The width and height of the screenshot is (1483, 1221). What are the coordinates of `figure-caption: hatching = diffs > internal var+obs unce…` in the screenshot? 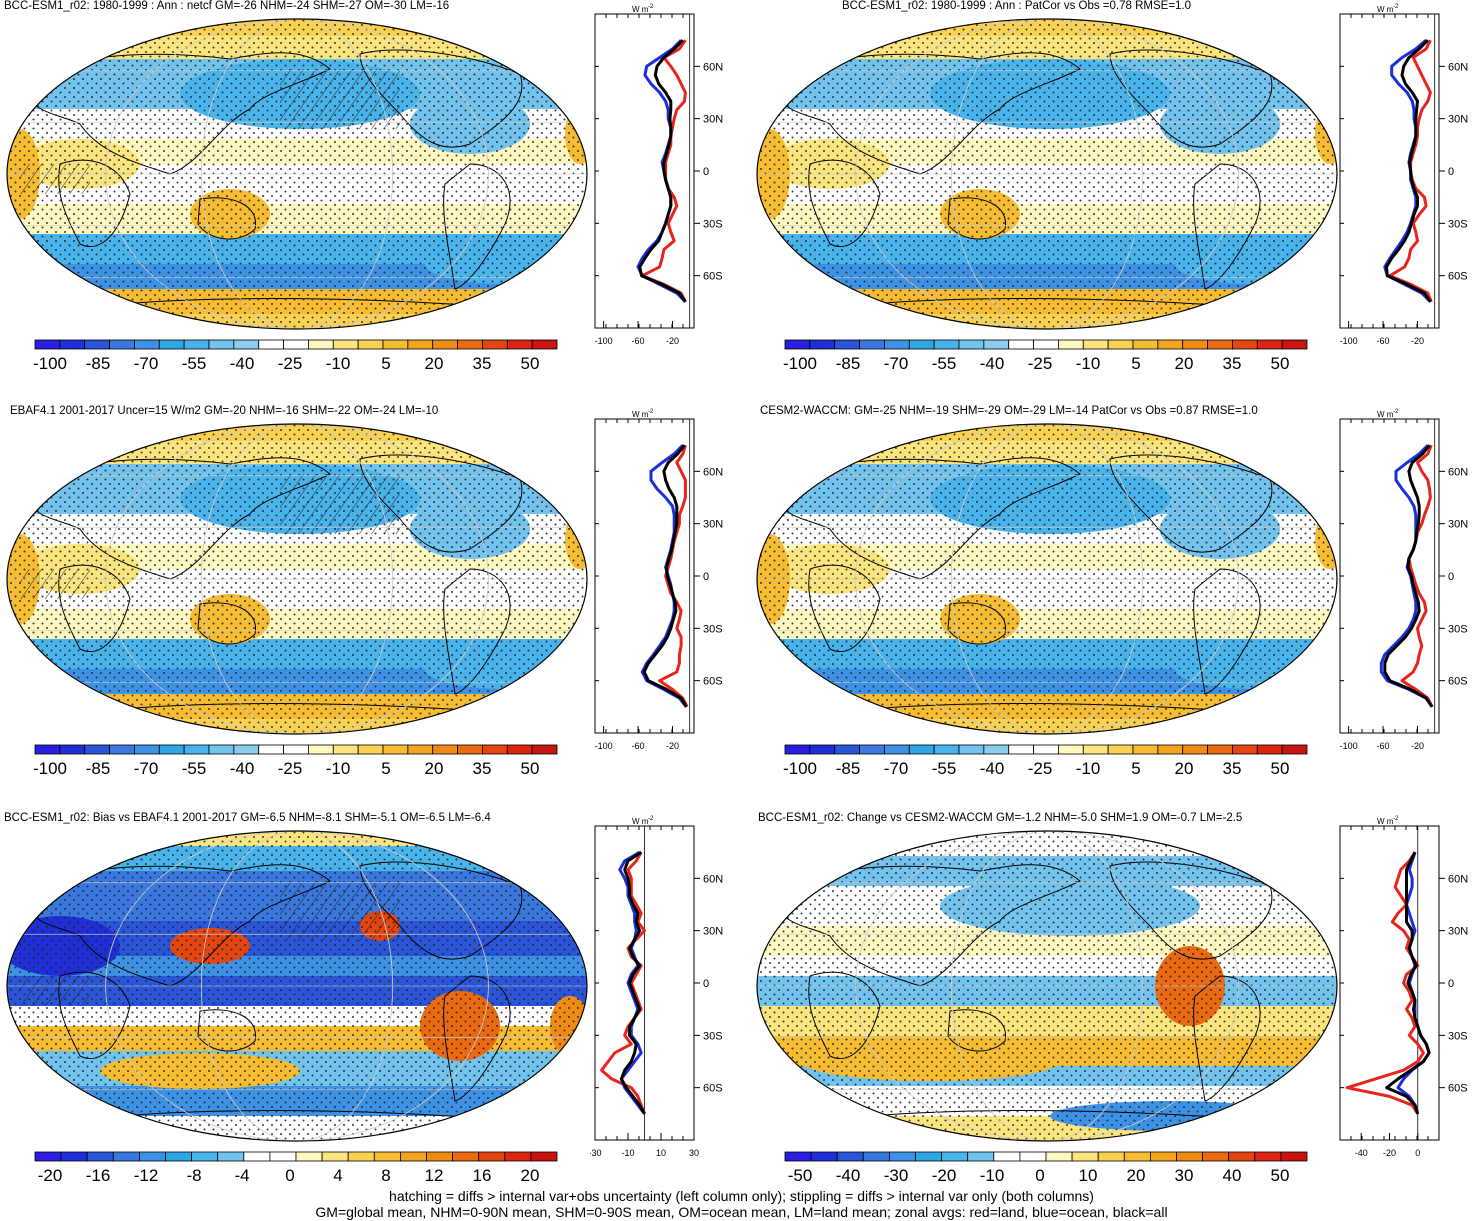 It's located at (741, 1204).